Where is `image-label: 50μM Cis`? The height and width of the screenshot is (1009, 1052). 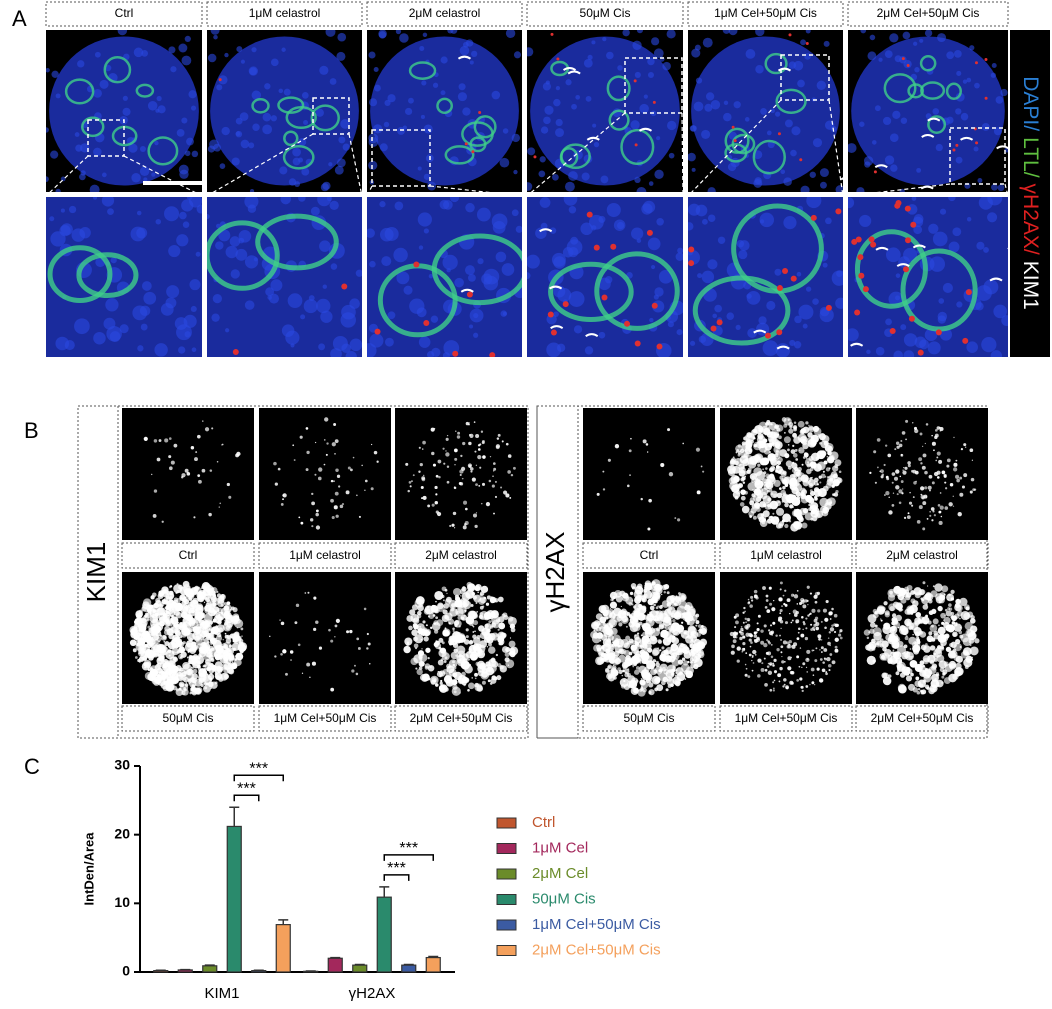 image-label: 50μM Cis is located at coordinates (649, 718).